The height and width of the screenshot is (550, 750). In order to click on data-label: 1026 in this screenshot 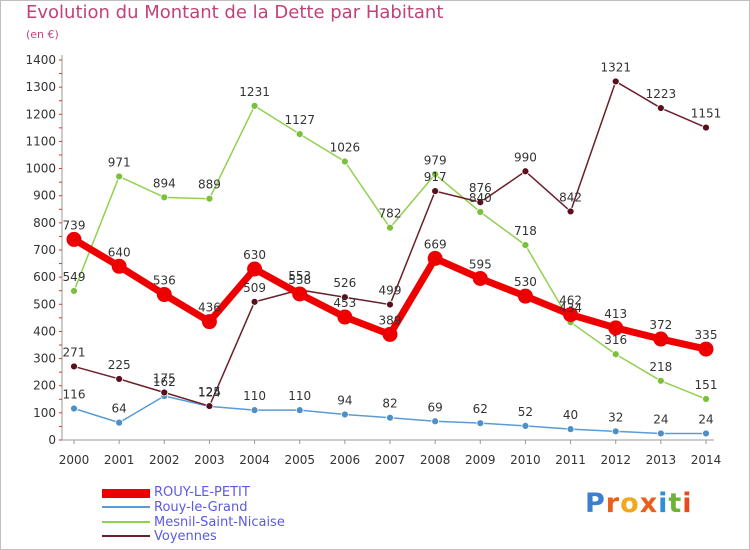, I will do `click(345, 148)`.